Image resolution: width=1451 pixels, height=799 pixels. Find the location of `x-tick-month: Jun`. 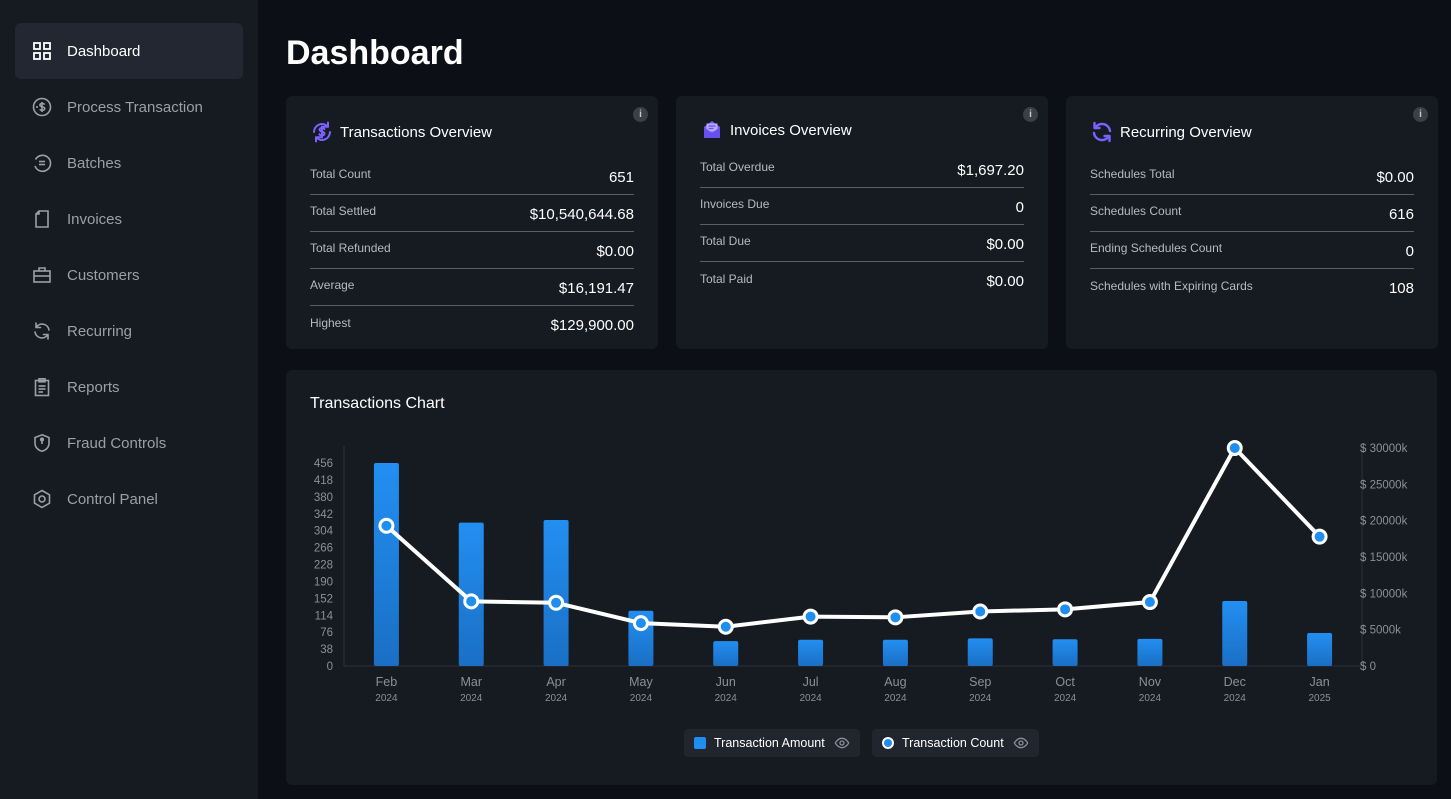

x-tick-month: Jun is located at coordinates (726, 682).